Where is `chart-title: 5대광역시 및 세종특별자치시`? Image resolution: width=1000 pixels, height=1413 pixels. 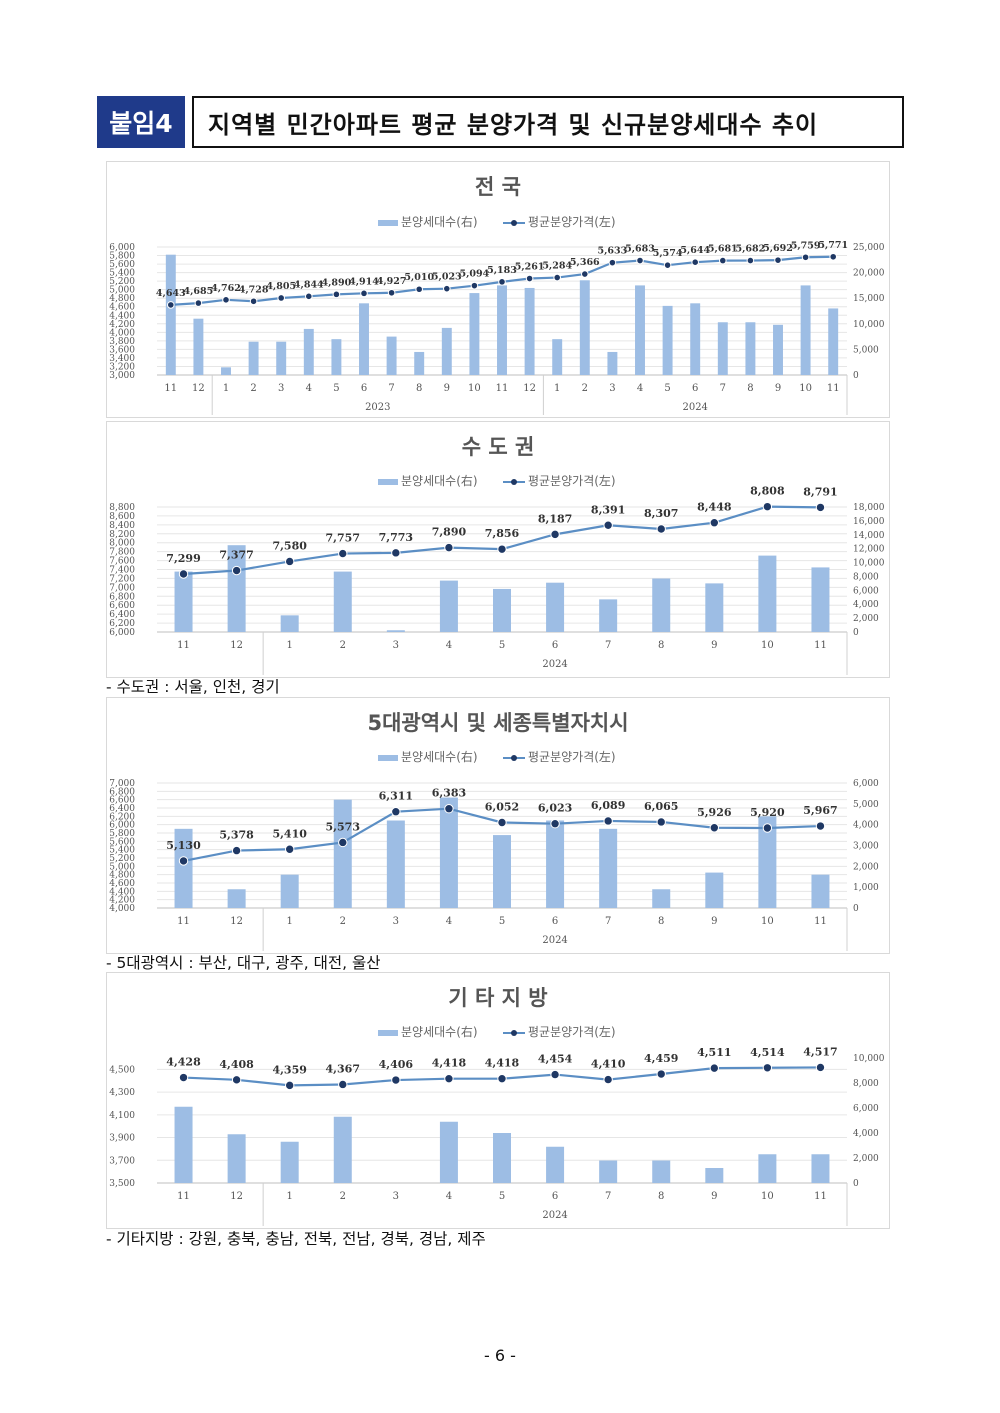 chart-title: 5대광역시 및 세종특별자치시 is located at coordinates (497, 723).